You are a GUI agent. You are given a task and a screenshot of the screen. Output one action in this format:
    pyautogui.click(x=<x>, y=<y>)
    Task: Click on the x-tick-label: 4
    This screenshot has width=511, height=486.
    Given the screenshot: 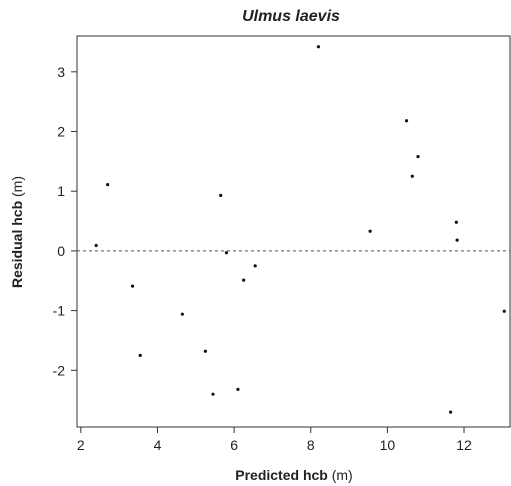 What is the action you would take?
    pyautogui.click(x=158, y=445)
    